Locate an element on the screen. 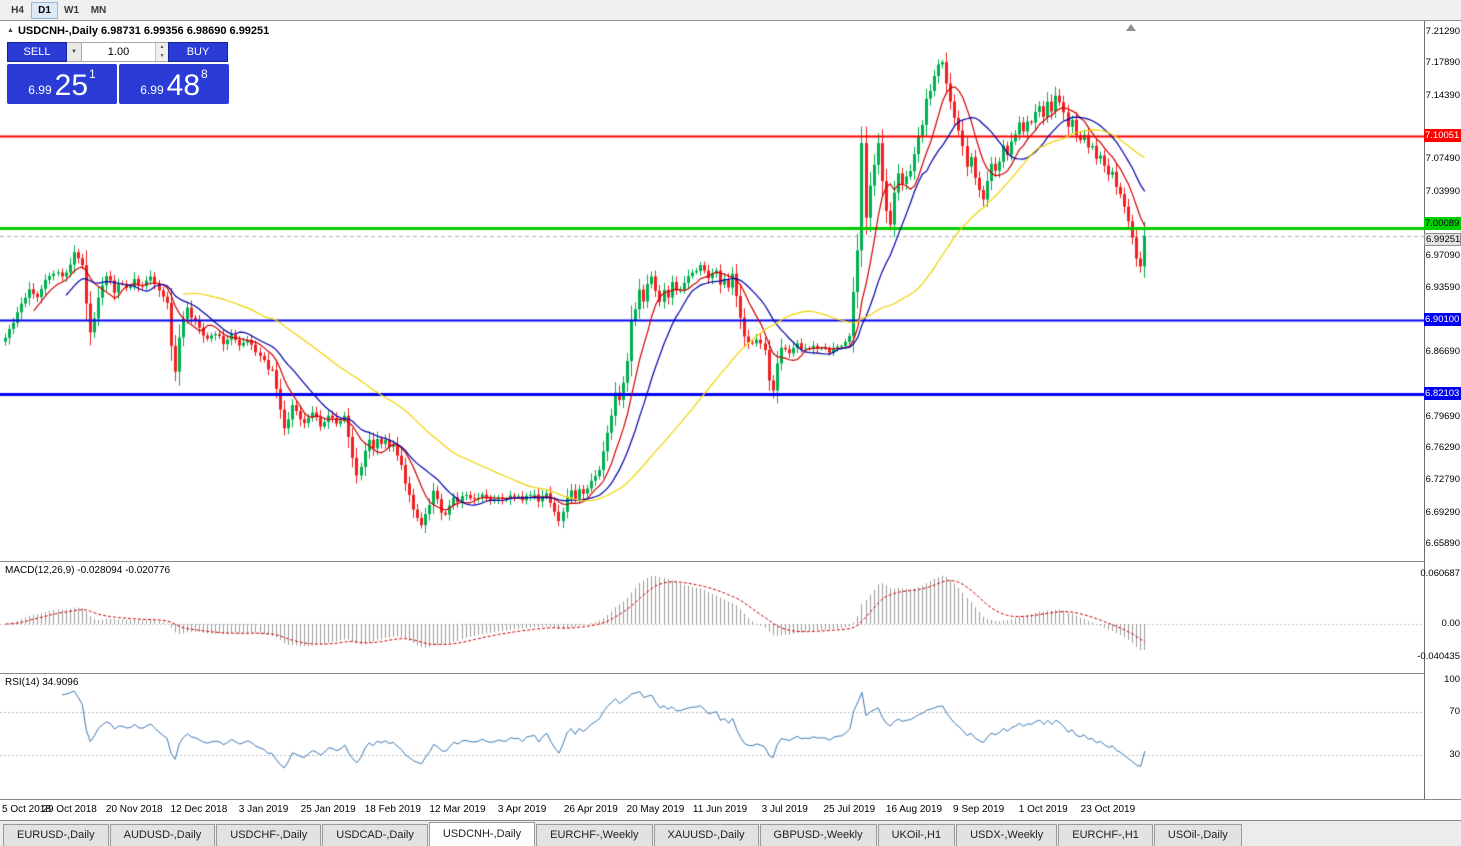 The width and height of the screenshot is (1461, 846). volume-field: ▲ ▼ is located at coordinates (125, 52).